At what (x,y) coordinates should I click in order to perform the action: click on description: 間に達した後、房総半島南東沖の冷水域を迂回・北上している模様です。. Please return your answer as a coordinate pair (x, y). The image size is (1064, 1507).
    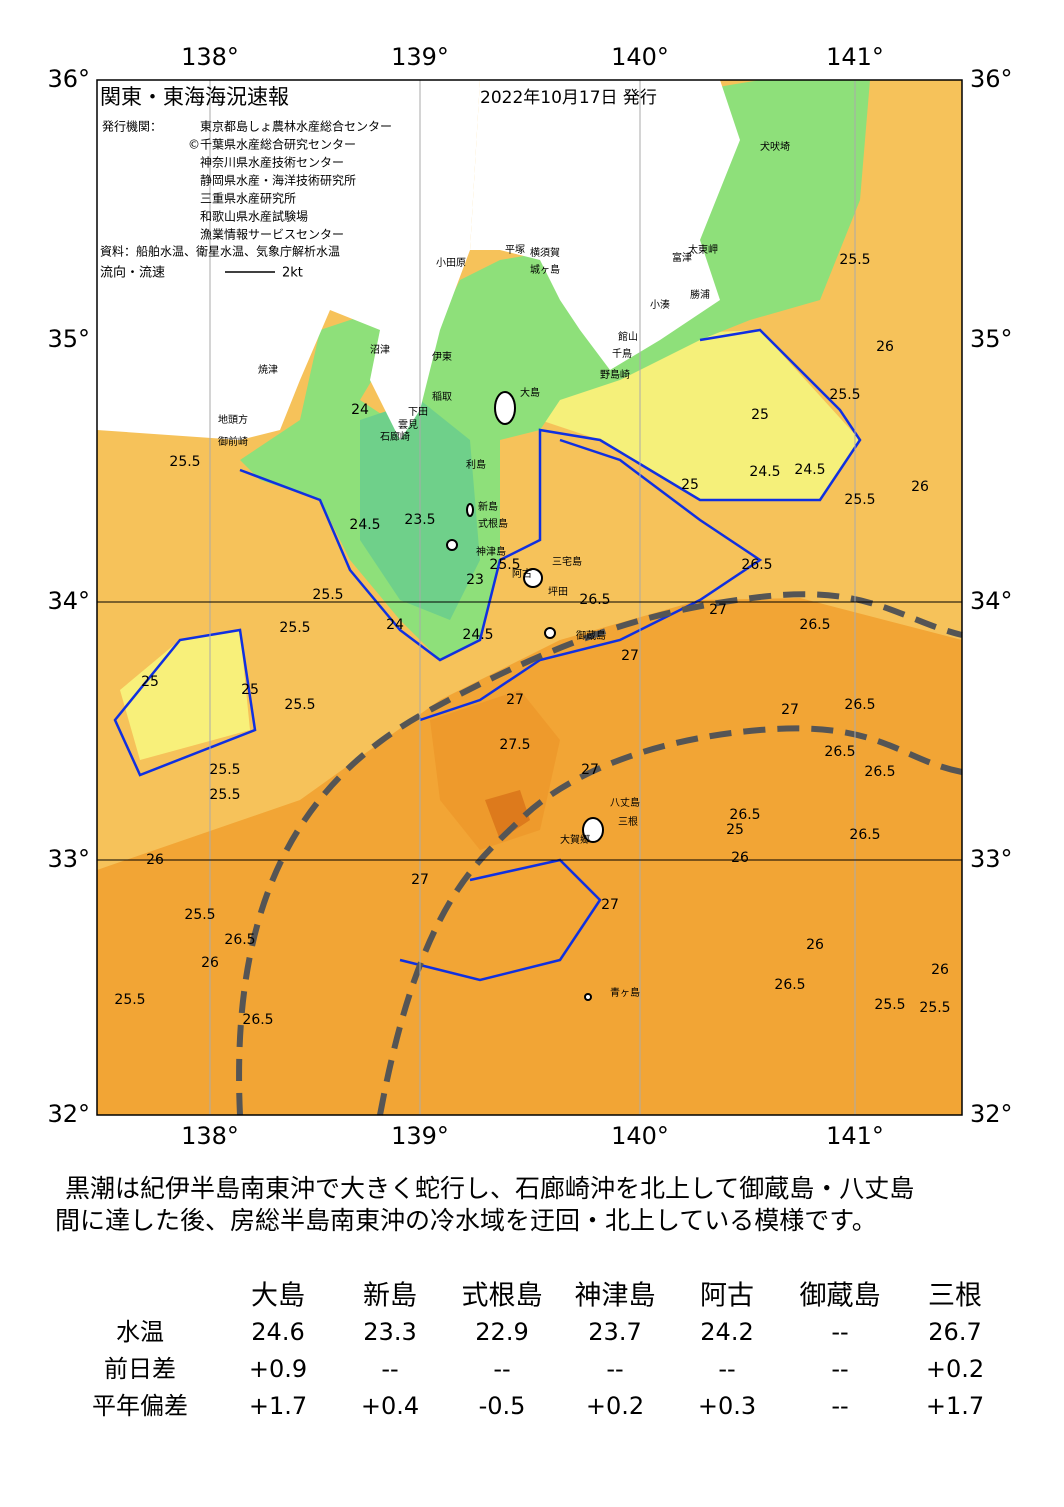
    Looking at the image, I should click on (466, 1220).